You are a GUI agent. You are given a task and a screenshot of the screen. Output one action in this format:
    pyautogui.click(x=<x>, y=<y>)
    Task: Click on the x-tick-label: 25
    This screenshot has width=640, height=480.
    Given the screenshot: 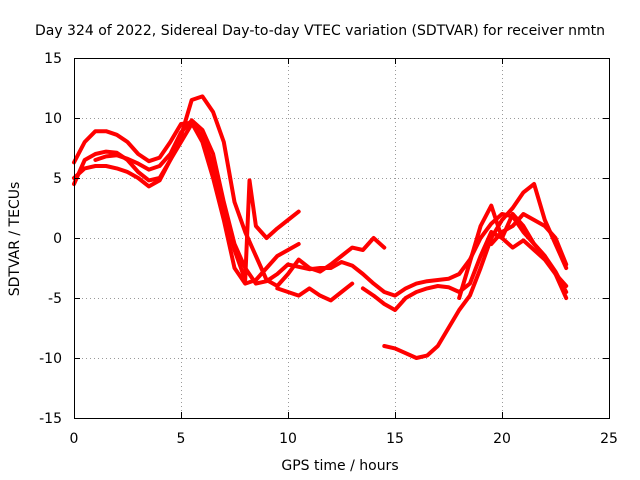 What is the action you would take?
    pyautogui.click(x=609, y=439)
    